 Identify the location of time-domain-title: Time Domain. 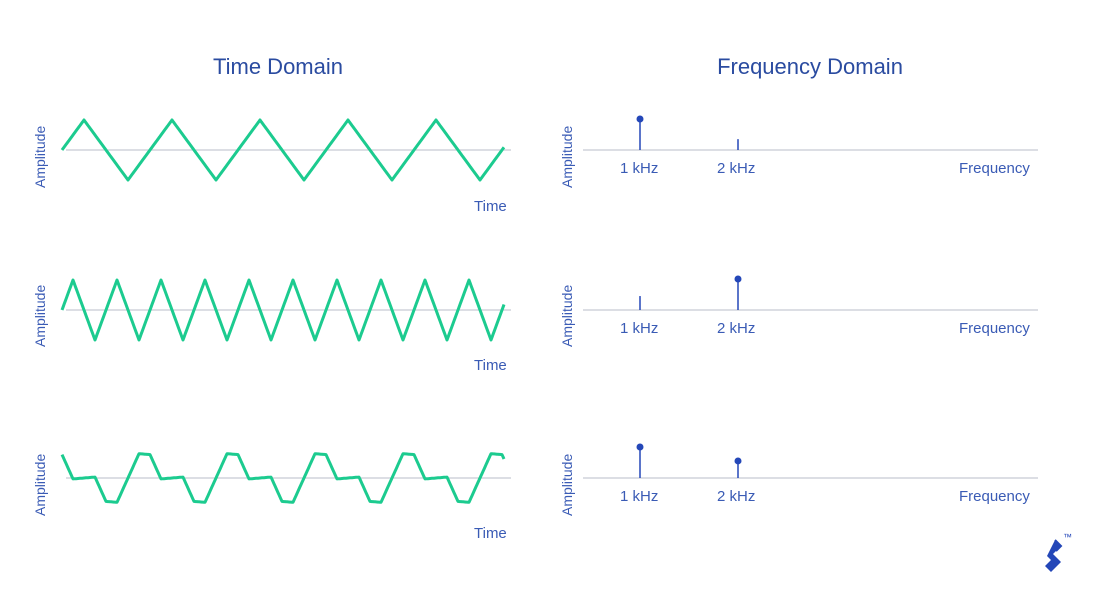
(278, 66).